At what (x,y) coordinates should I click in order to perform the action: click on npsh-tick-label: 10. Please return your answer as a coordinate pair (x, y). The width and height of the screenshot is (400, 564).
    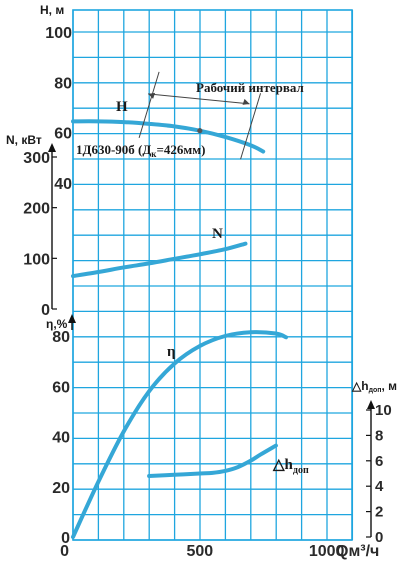
    Looking at the image, I should click on (383, 410).